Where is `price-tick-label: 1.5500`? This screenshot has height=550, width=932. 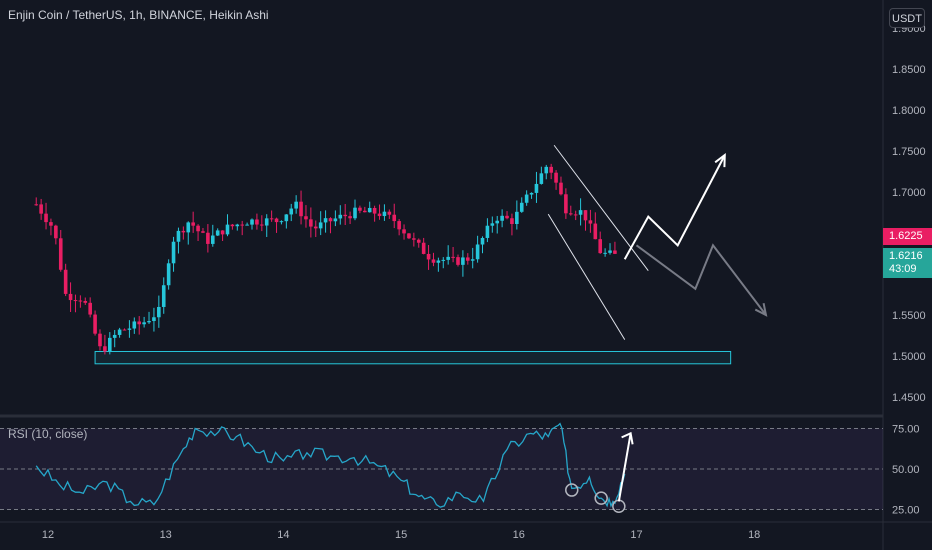
price-tick-label: 1.5500 is located at coordinates (909, 316).